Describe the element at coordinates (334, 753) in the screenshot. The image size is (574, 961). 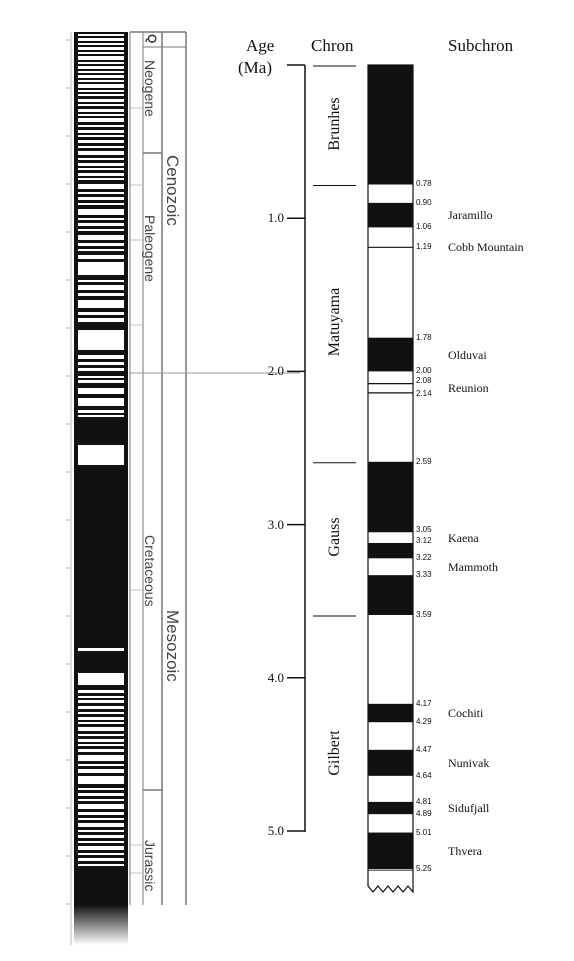
I see `chron-label-gilbert: Gilbert` at that location.